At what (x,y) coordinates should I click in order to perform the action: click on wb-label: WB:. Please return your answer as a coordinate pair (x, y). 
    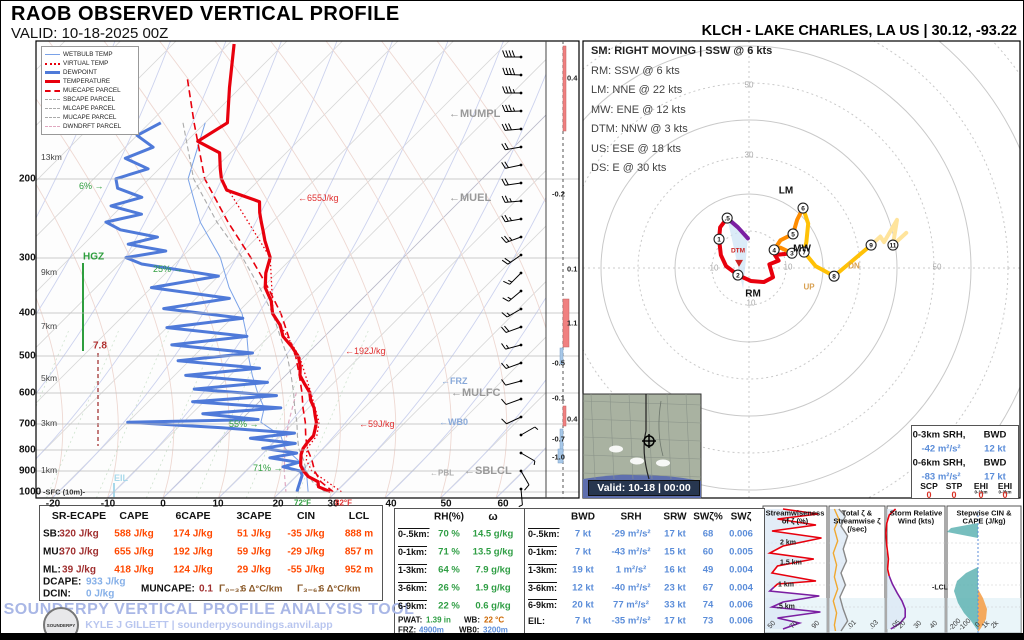
    Looking at the image, I should click on (472, 620).